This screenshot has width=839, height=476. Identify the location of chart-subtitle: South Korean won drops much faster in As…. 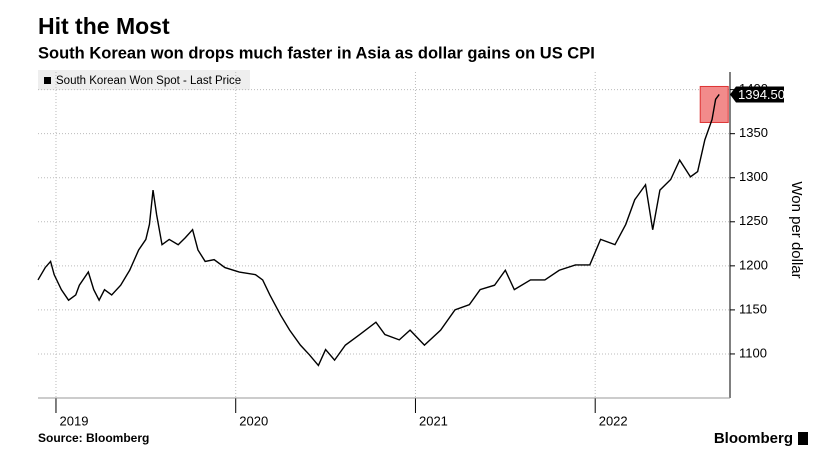
(316, 53).